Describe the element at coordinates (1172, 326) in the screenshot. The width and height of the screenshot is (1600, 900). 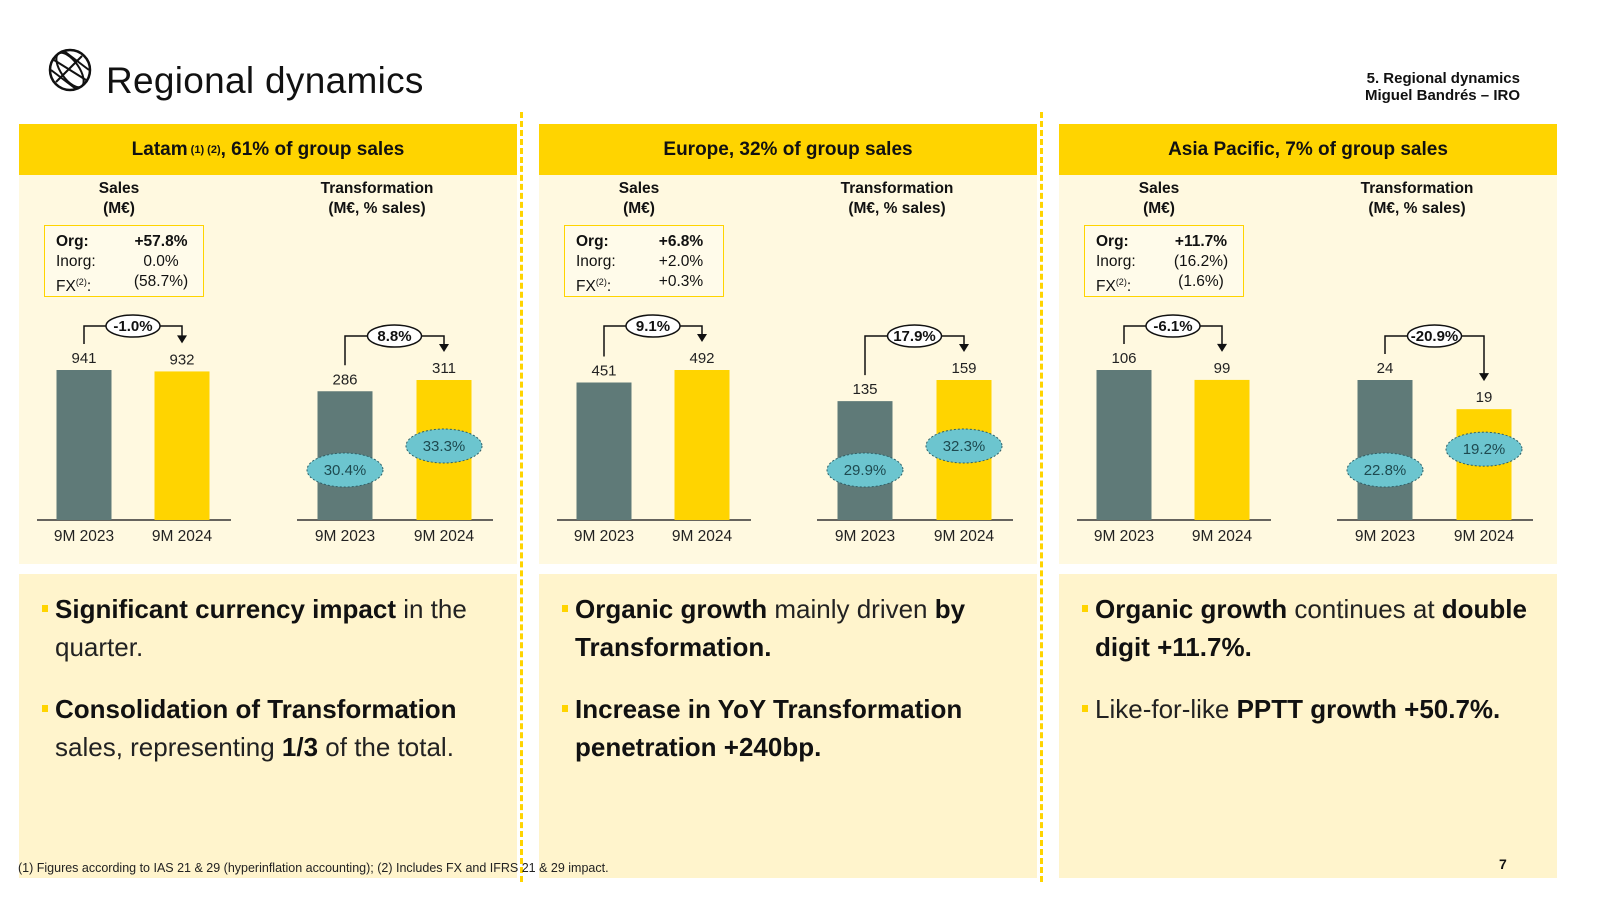
I see `change-label: -6.1%` at that location.